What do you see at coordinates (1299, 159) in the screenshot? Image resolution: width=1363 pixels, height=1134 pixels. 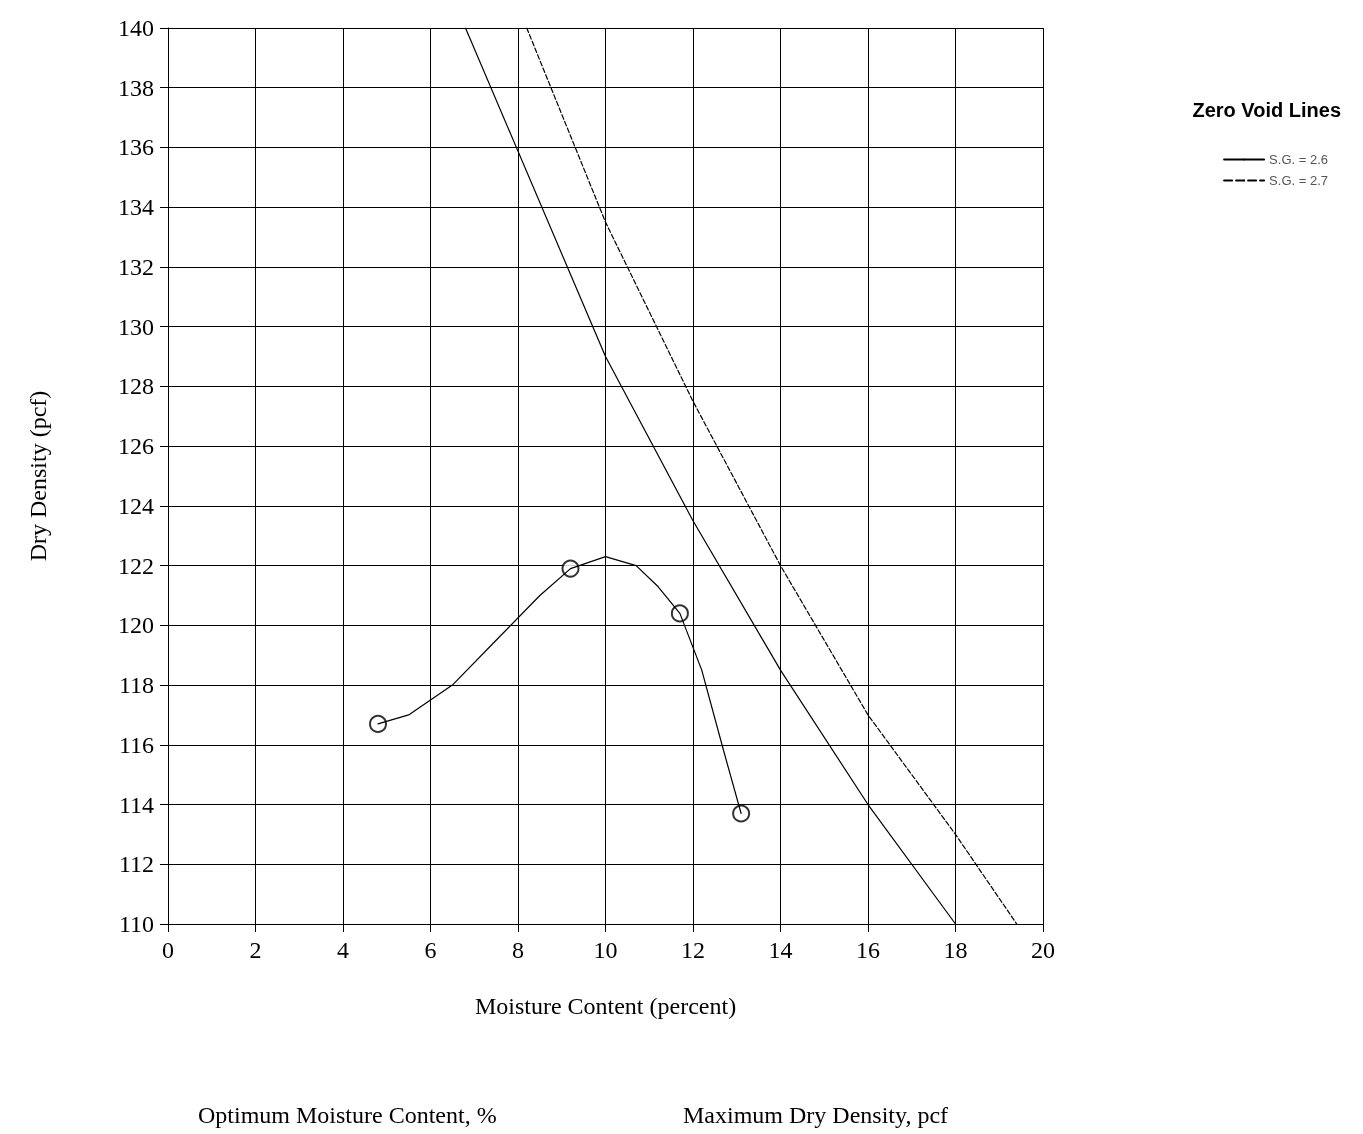 I see `legend-label: S.G. = 2.6` at bounding box center [1299, 159].